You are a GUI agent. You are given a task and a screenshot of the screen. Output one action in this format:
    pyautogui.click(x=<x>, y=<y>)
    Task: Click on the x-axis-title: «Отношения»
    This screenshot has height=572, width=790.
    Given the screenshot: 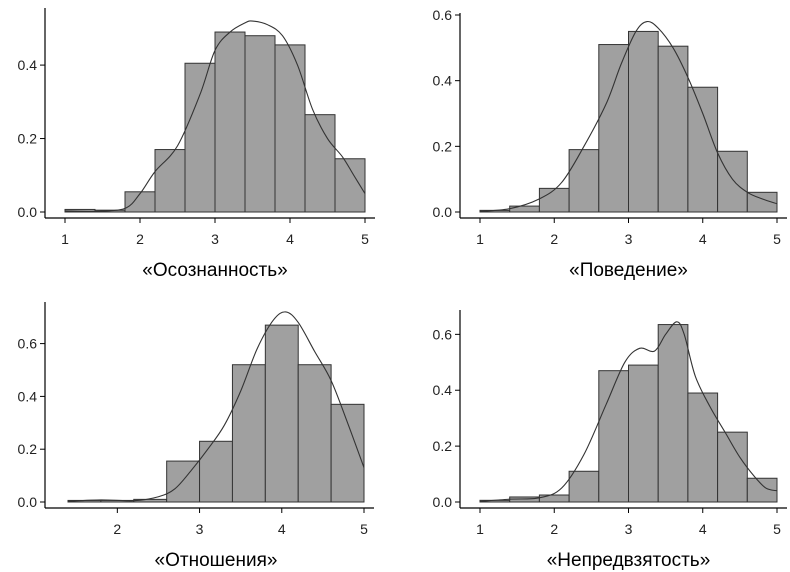 What is the action you would take?
    pyautogui.click(x=216, y=560)
    